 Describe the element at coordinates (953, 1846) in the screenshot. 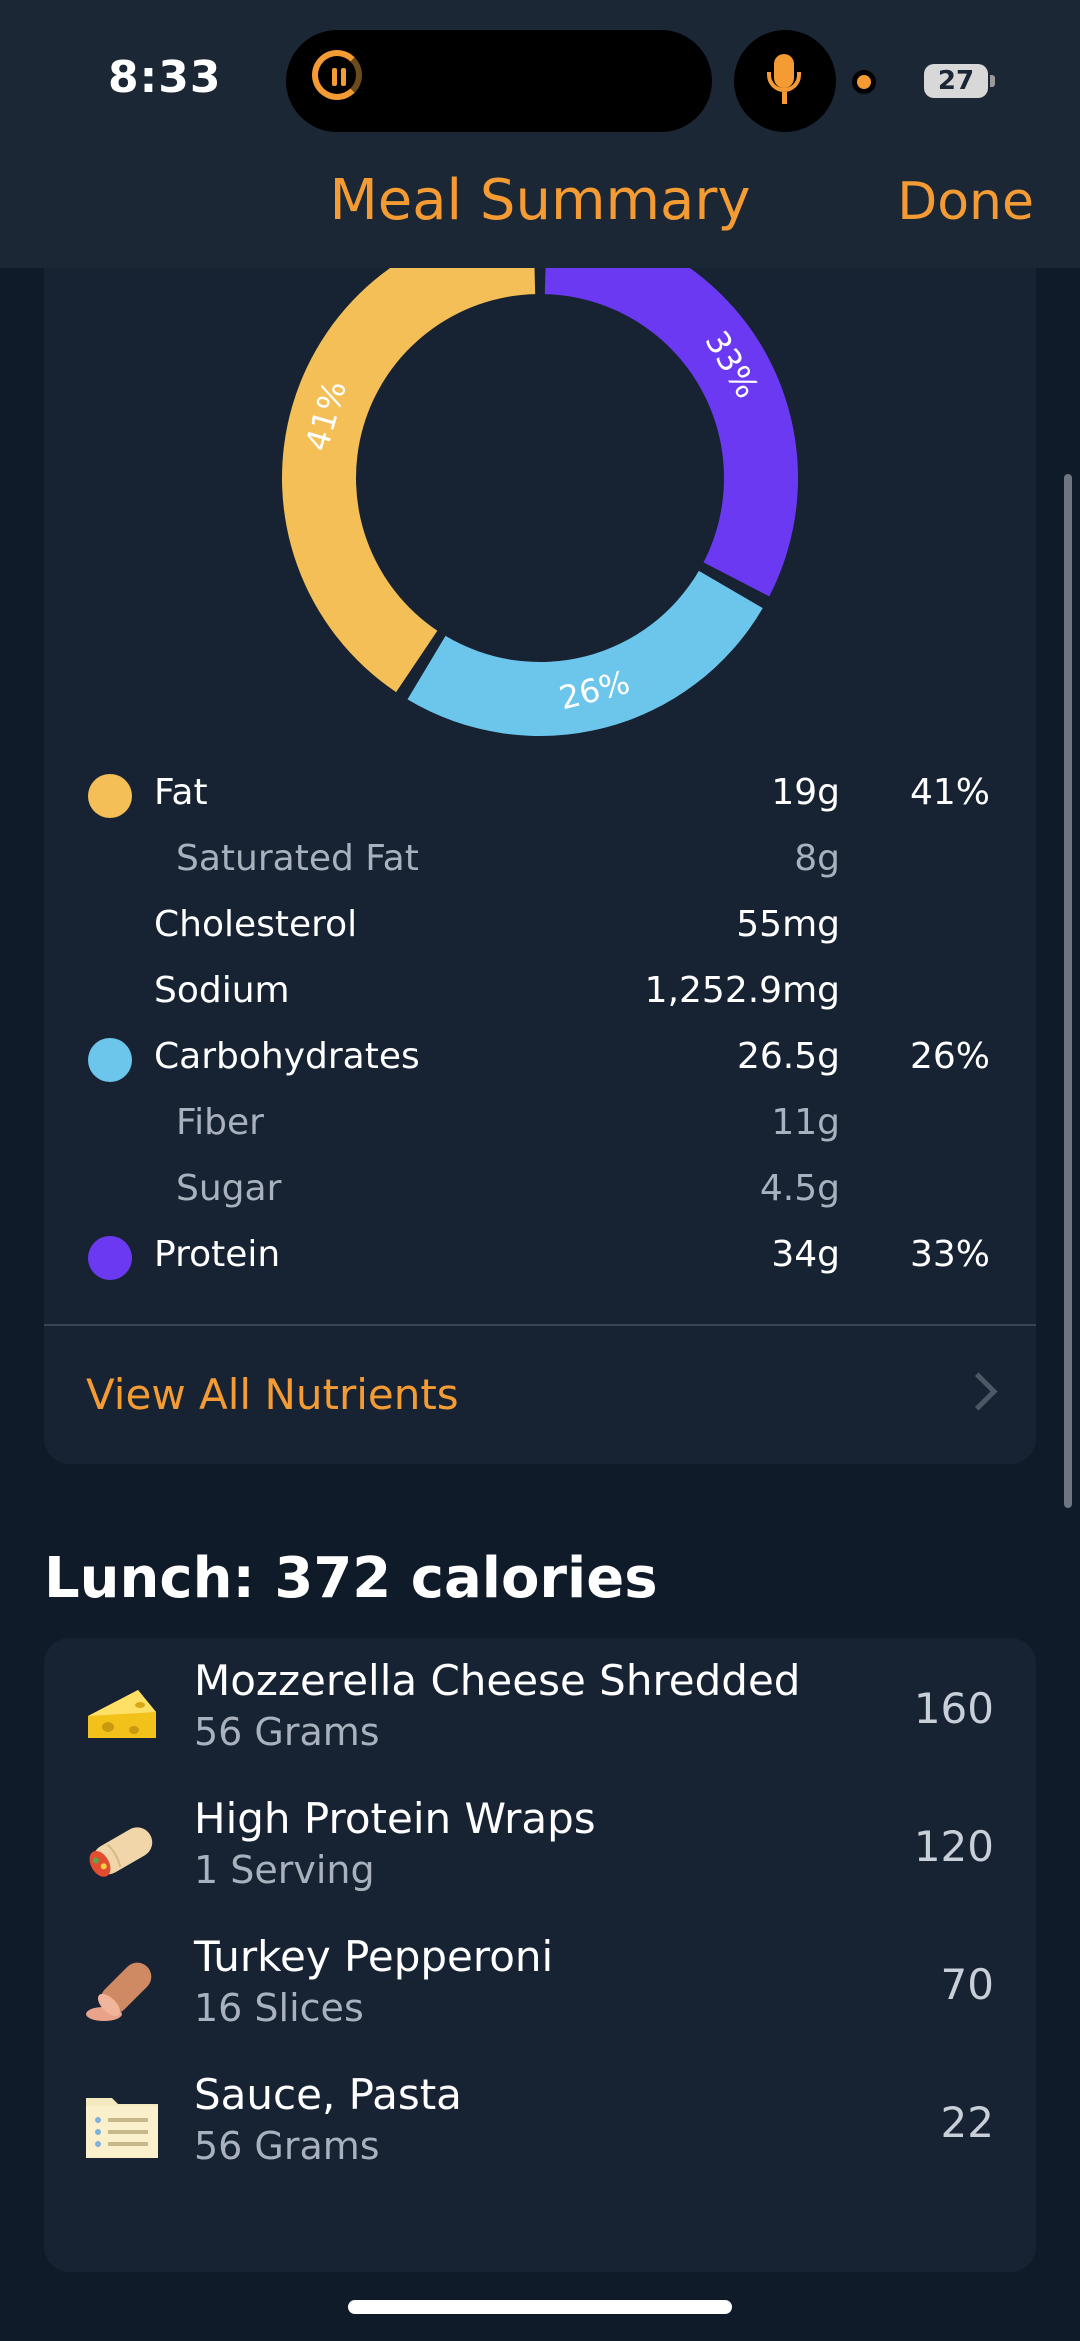

I see `food-calories: 120` at that location.